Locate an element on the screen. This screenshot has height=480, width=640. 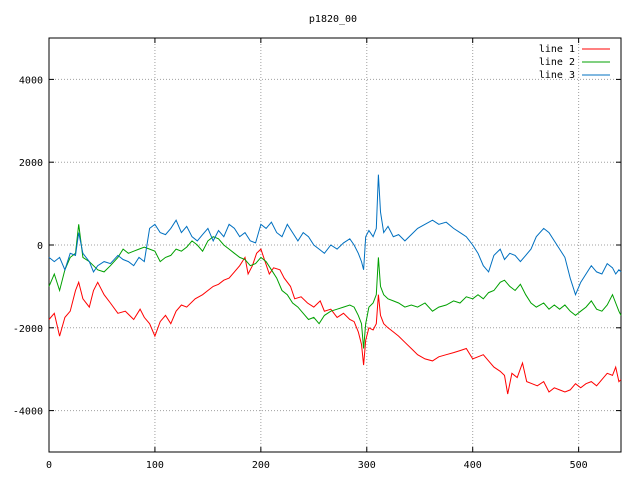
x-tick-label: 300 is located at coordinates (367, 465).